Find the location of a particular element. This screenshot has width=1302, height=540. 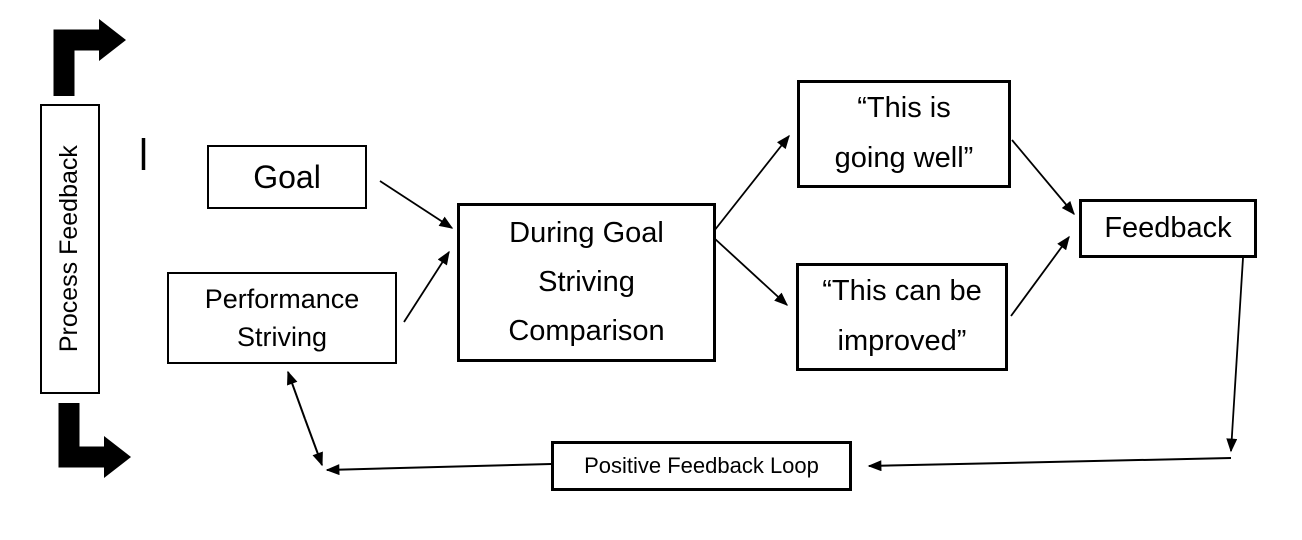

edge-corner-to-loop is located at coordinates (1049, 464).